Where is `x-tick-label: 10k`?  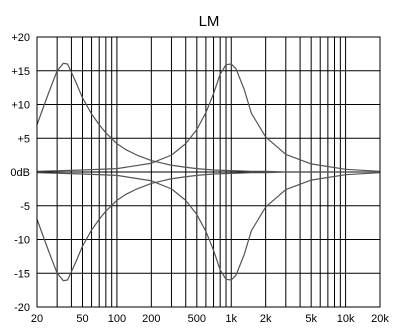
x-tick-label: 10k is located at coordinates (346, 319).